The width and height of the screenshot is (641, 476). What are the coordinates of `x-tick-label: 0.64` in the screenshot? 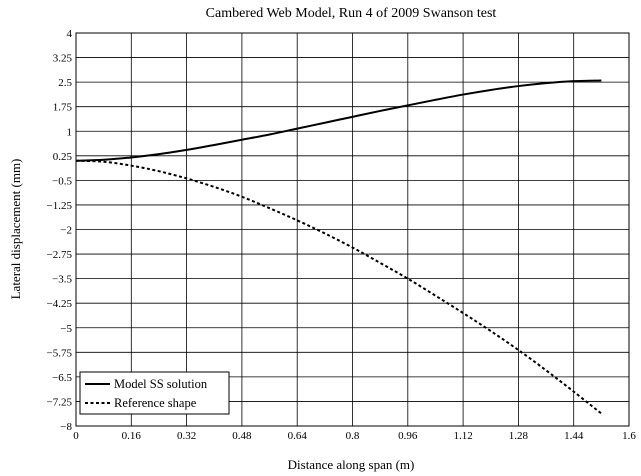 It's located at (298, 436).